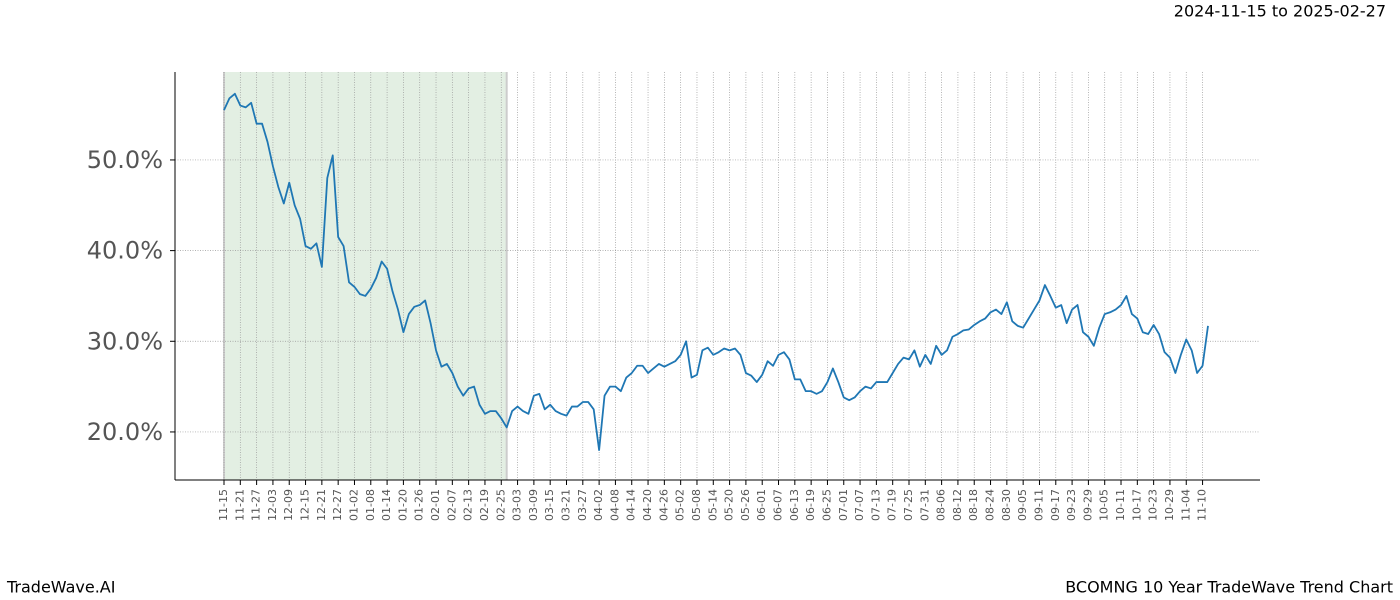  I want to click on x-tick-label: 08-30, so click(1006, 505).